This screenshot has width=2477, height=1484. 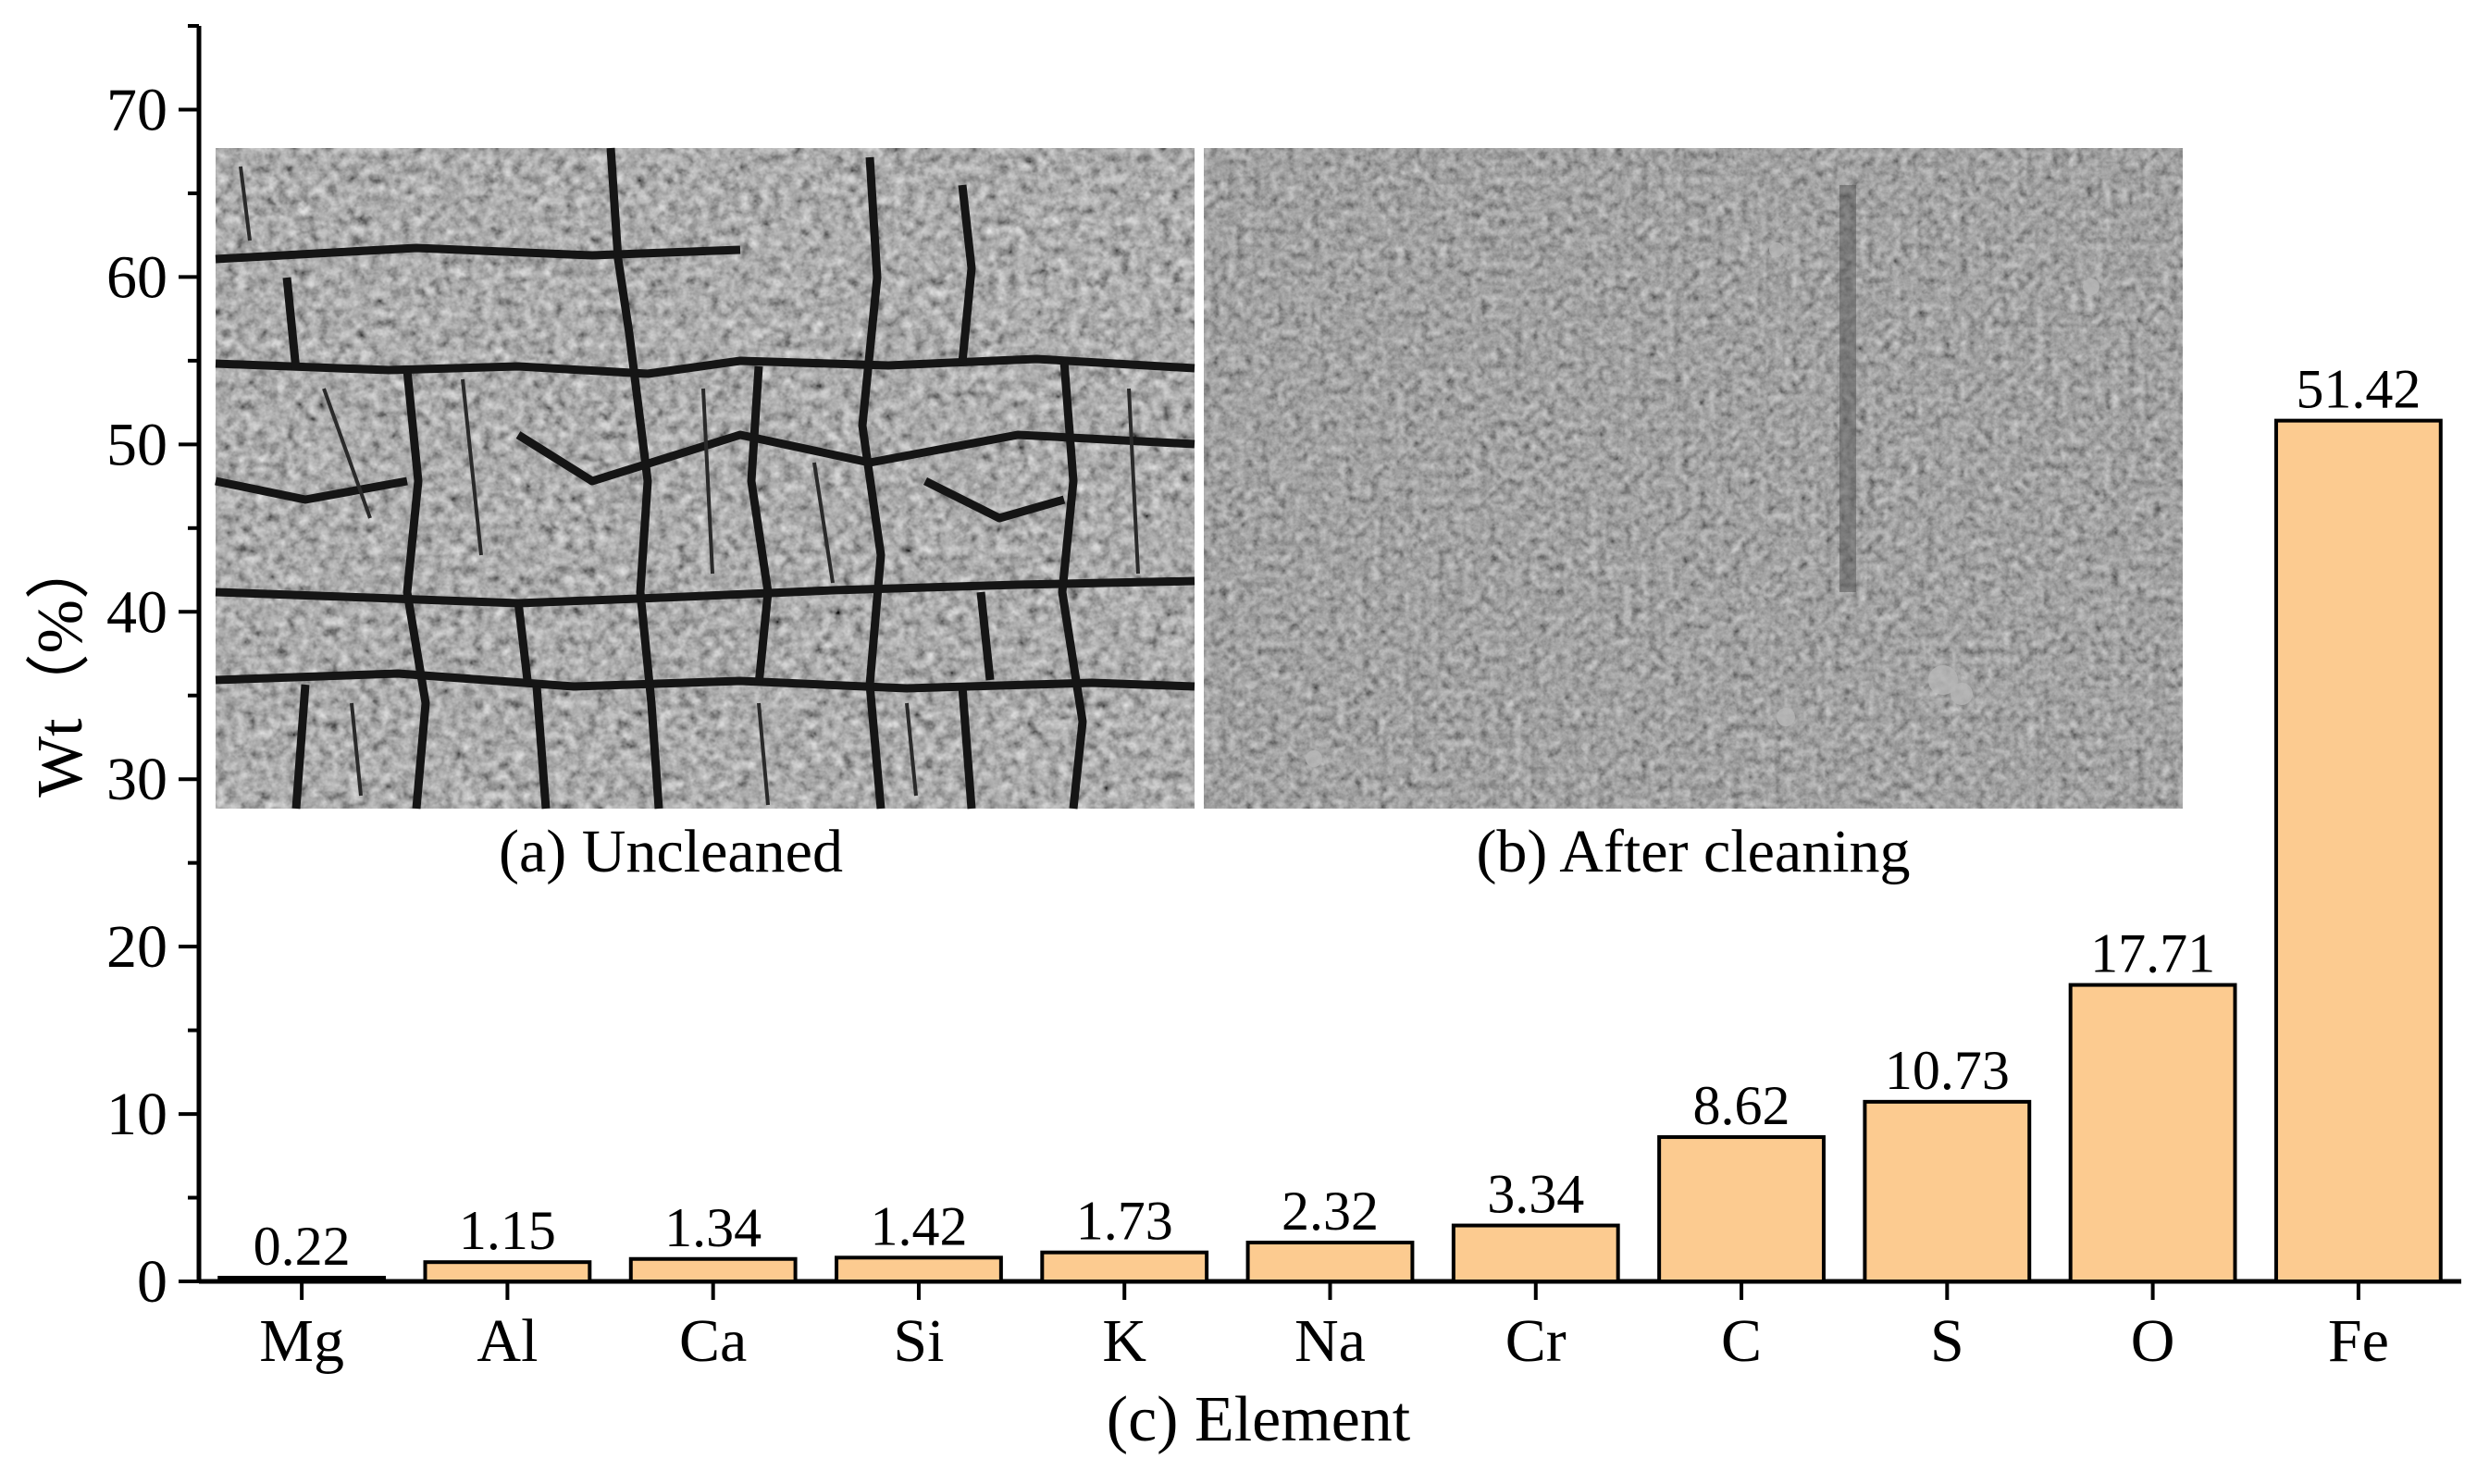 What do you see at coordinates (1124, 1267) in the screenshot?
I see `bar-K` at bounding box center [1124, 1267].